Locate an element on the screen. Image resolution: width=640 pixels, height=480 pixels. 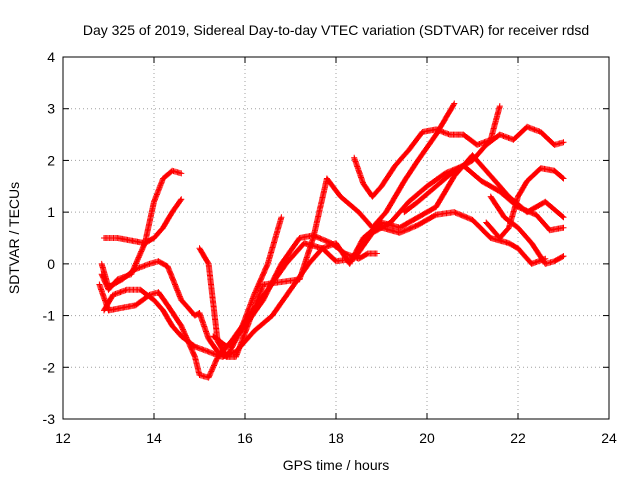
series-H is located at coordinates (427, 151).